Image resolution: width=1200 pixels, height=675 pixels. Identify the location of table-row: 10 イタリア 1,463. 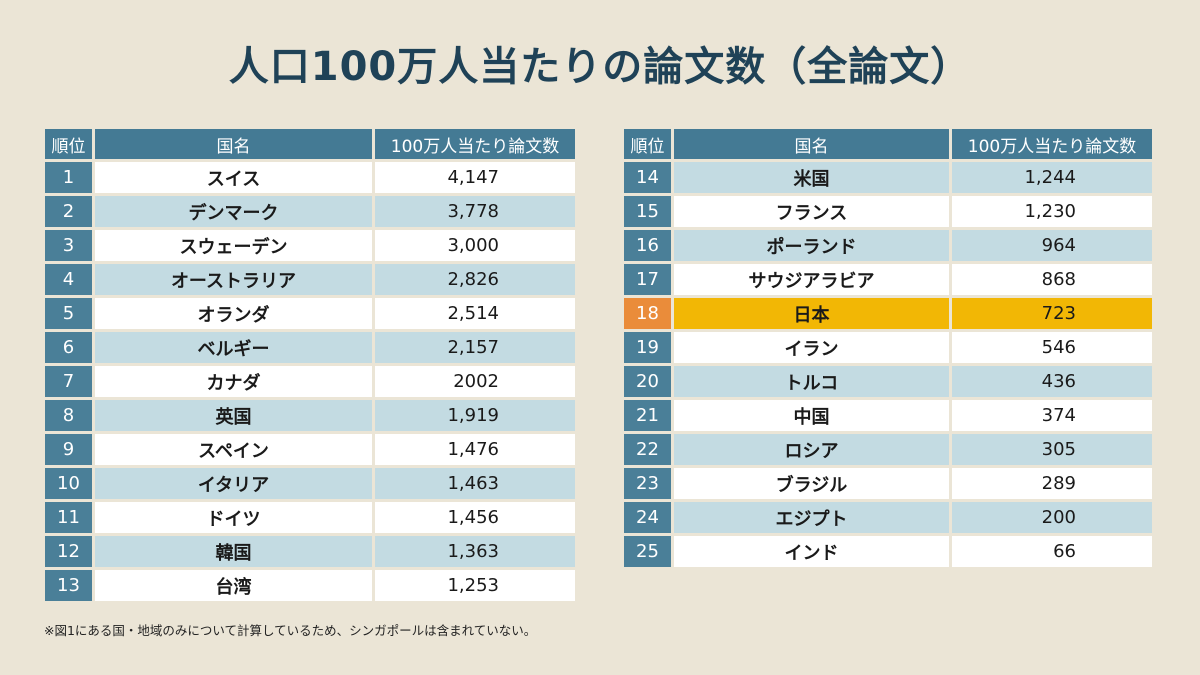
(310, 483).